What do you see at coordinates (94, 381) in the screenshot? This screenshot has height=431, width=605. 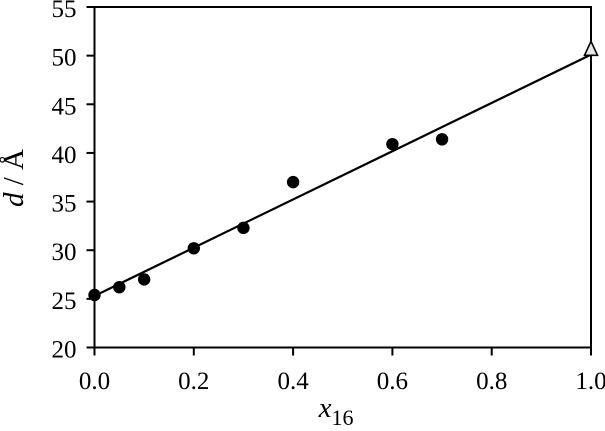 I see `x-tick-label: 0.0` at bounding box center [94, 381].